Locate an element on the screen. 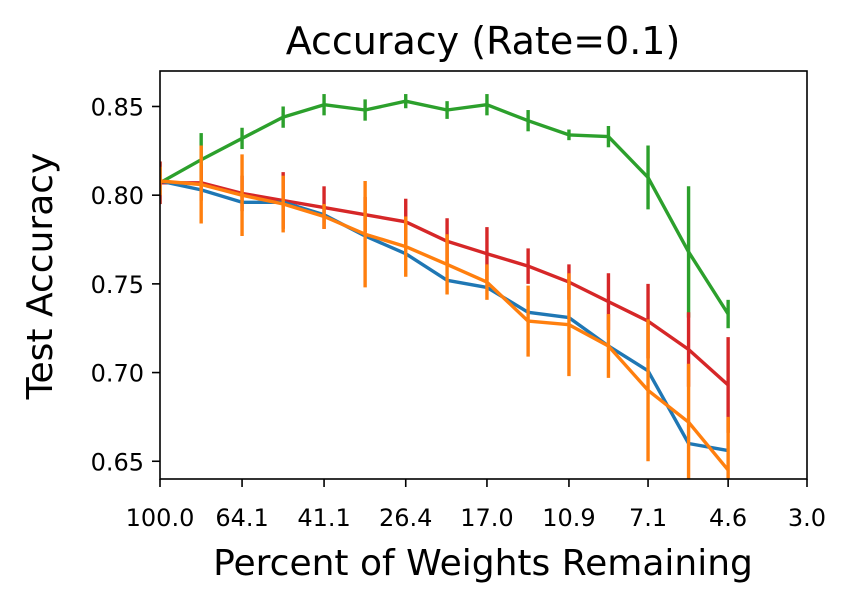 The width and height of the screenshot is (850, 604). chart-title: Accuracy (Rate=0.1) is located at coordinates (483, 41).